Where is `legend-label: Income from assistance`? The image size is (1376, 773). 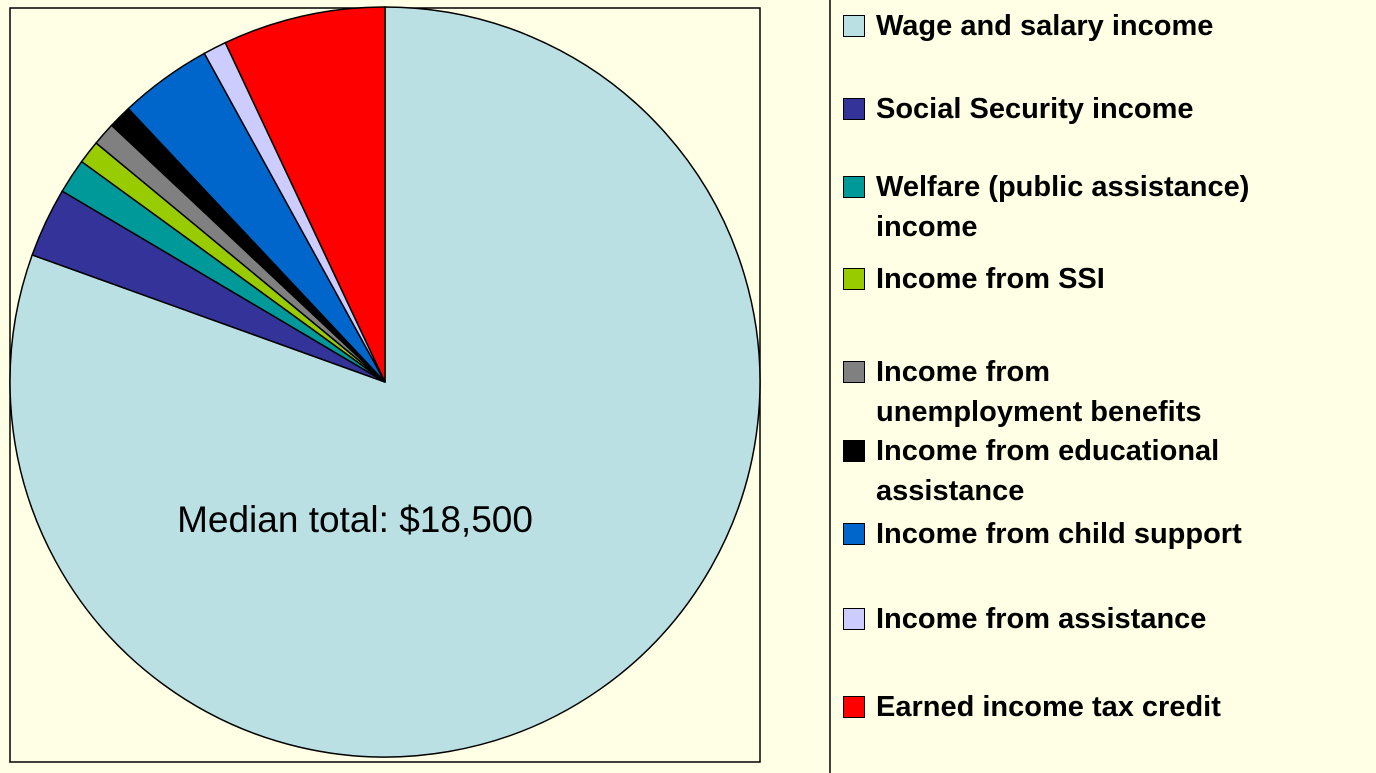 legend-label: Income from assistance is located at coordinates (1041, 619).